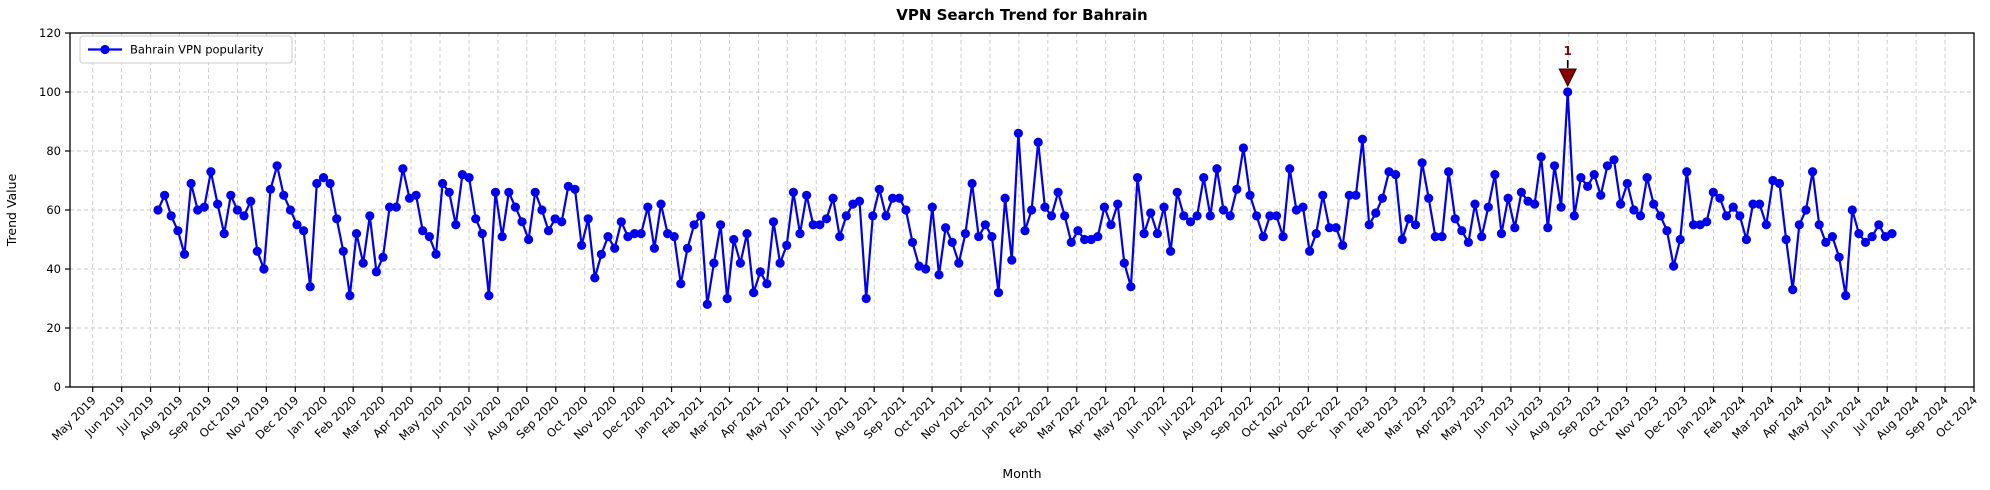 This screenshot has height=490, width=1990. What do you see at coordinates (105, 49) in the screenshot?
I see `legend-marker-icon` at bounding box center [105, 49].